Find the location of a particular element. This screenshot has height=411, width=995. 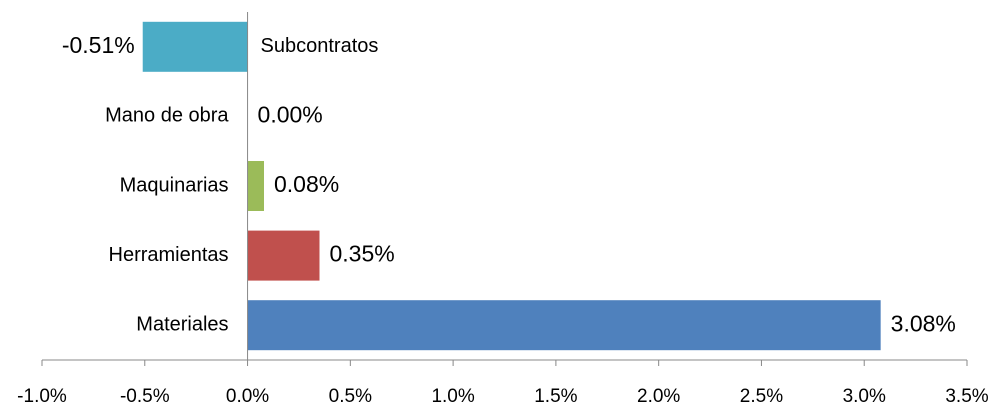

x-tick-label: 3.5% is located at coordinates (966, 396).